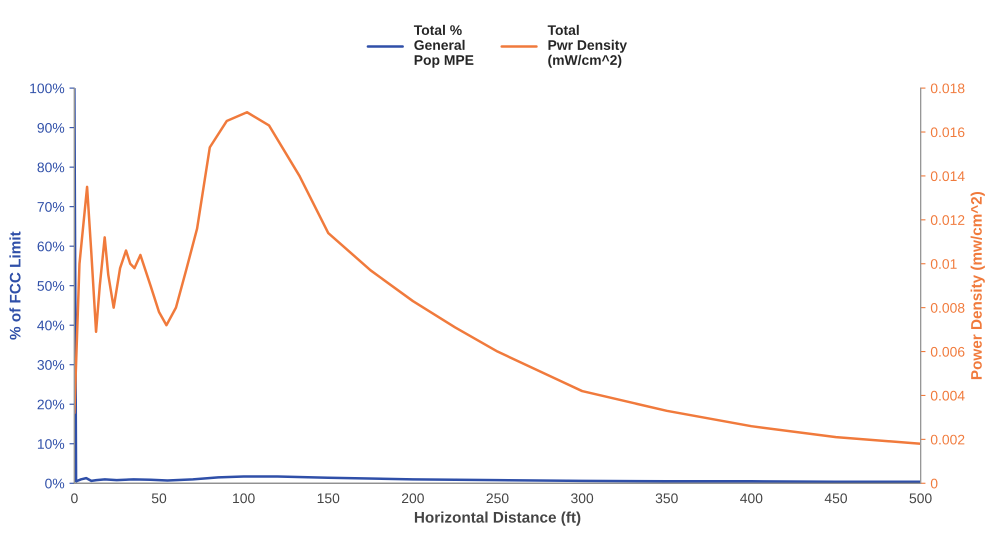 This screenshot has width=992, height=534. I want to click on y-tick-label: 60%, so click(51, 247).